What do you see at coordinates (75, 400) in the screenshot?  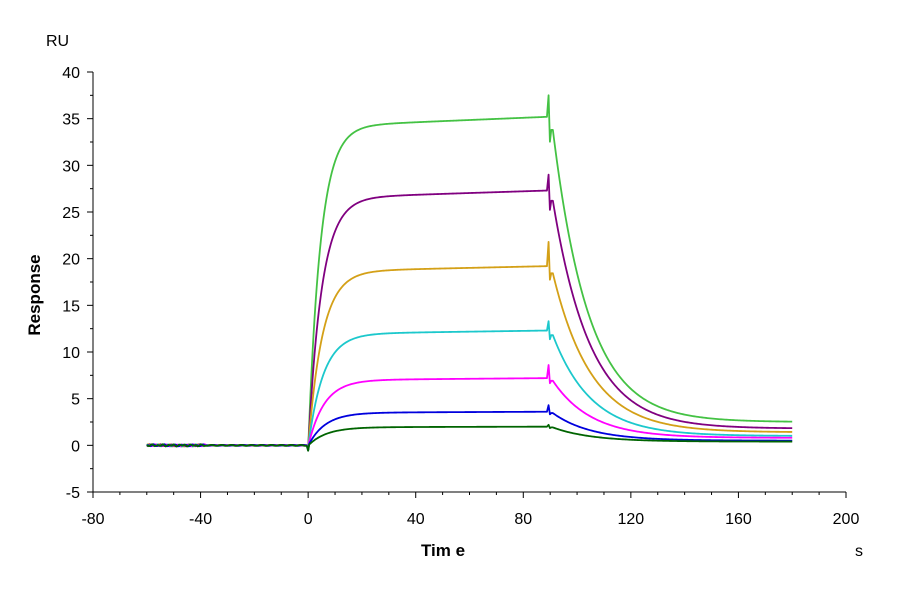 I see `y-tick-label: 5` at bounding box center [75, 400].